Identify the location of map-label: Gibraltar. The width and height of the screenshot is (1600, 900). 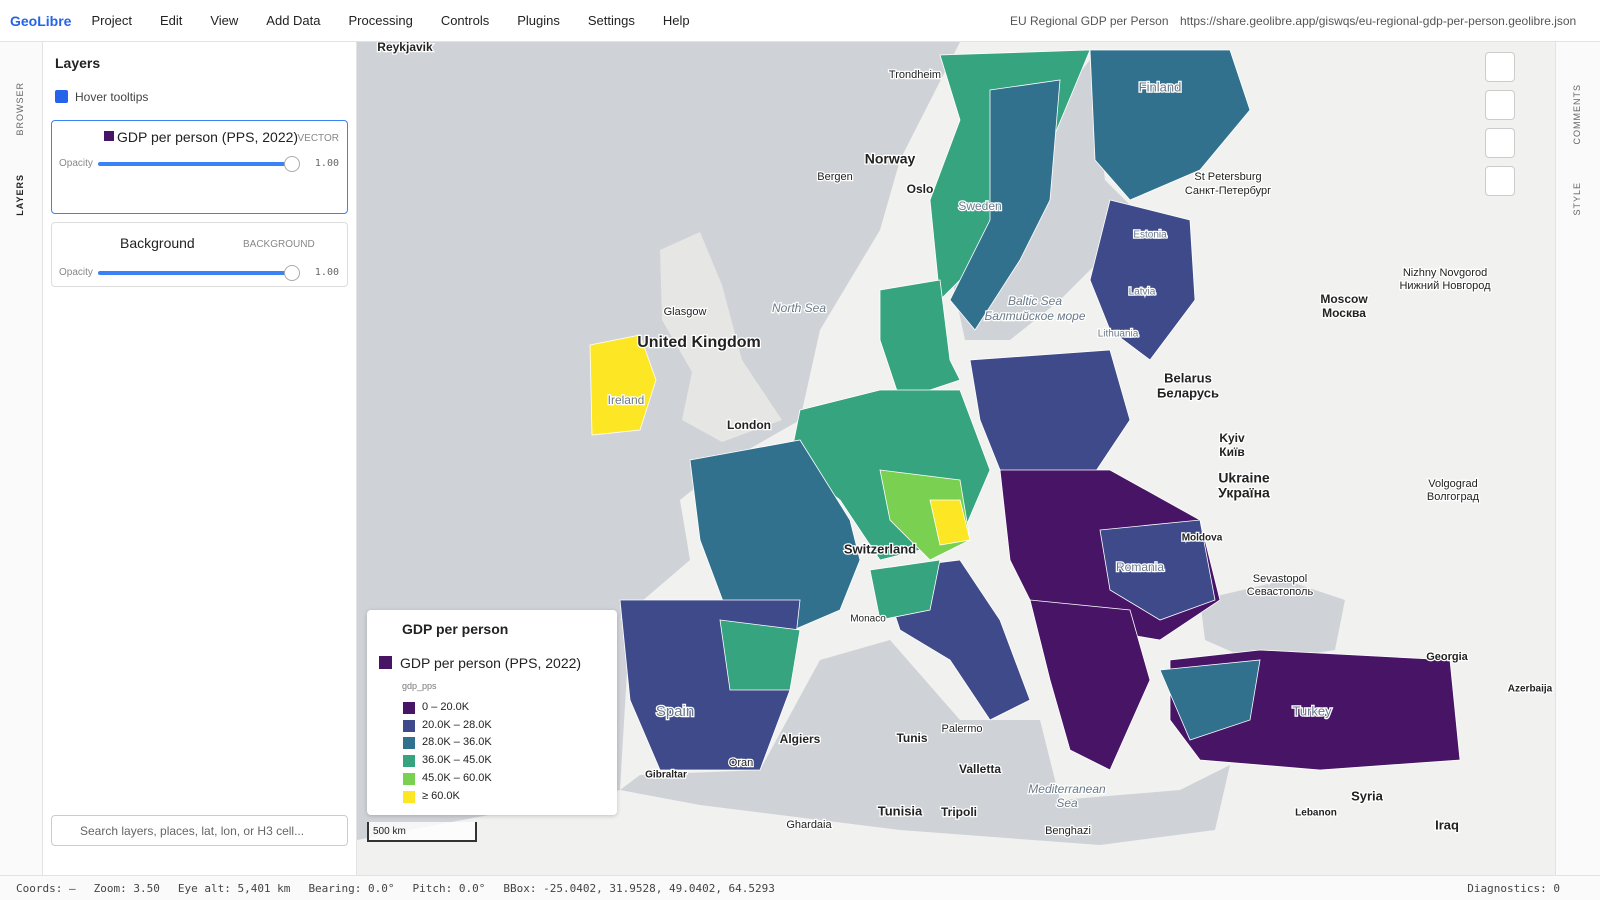
(666, 775).